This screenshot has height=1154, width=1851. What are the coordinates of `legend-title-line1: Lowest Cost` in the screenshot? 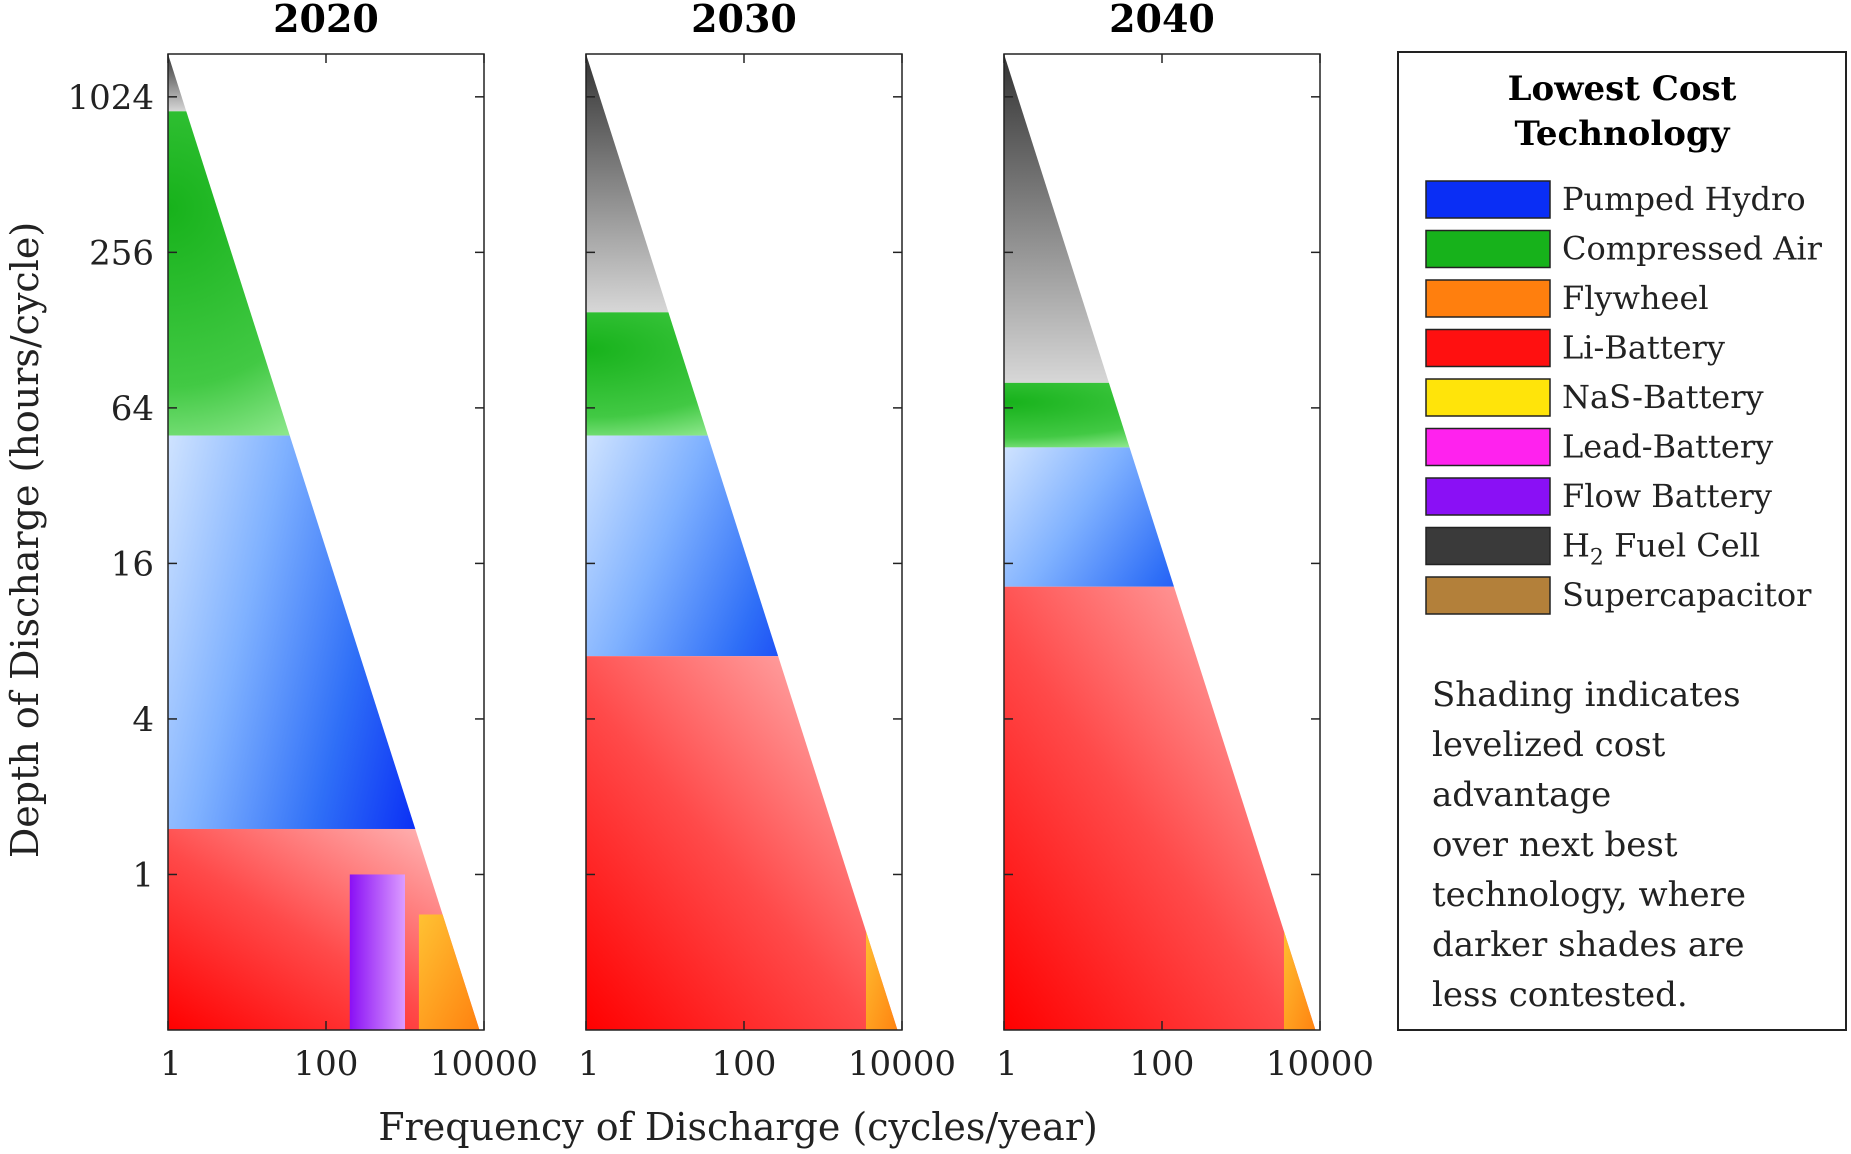 It's located at (1622, 89).